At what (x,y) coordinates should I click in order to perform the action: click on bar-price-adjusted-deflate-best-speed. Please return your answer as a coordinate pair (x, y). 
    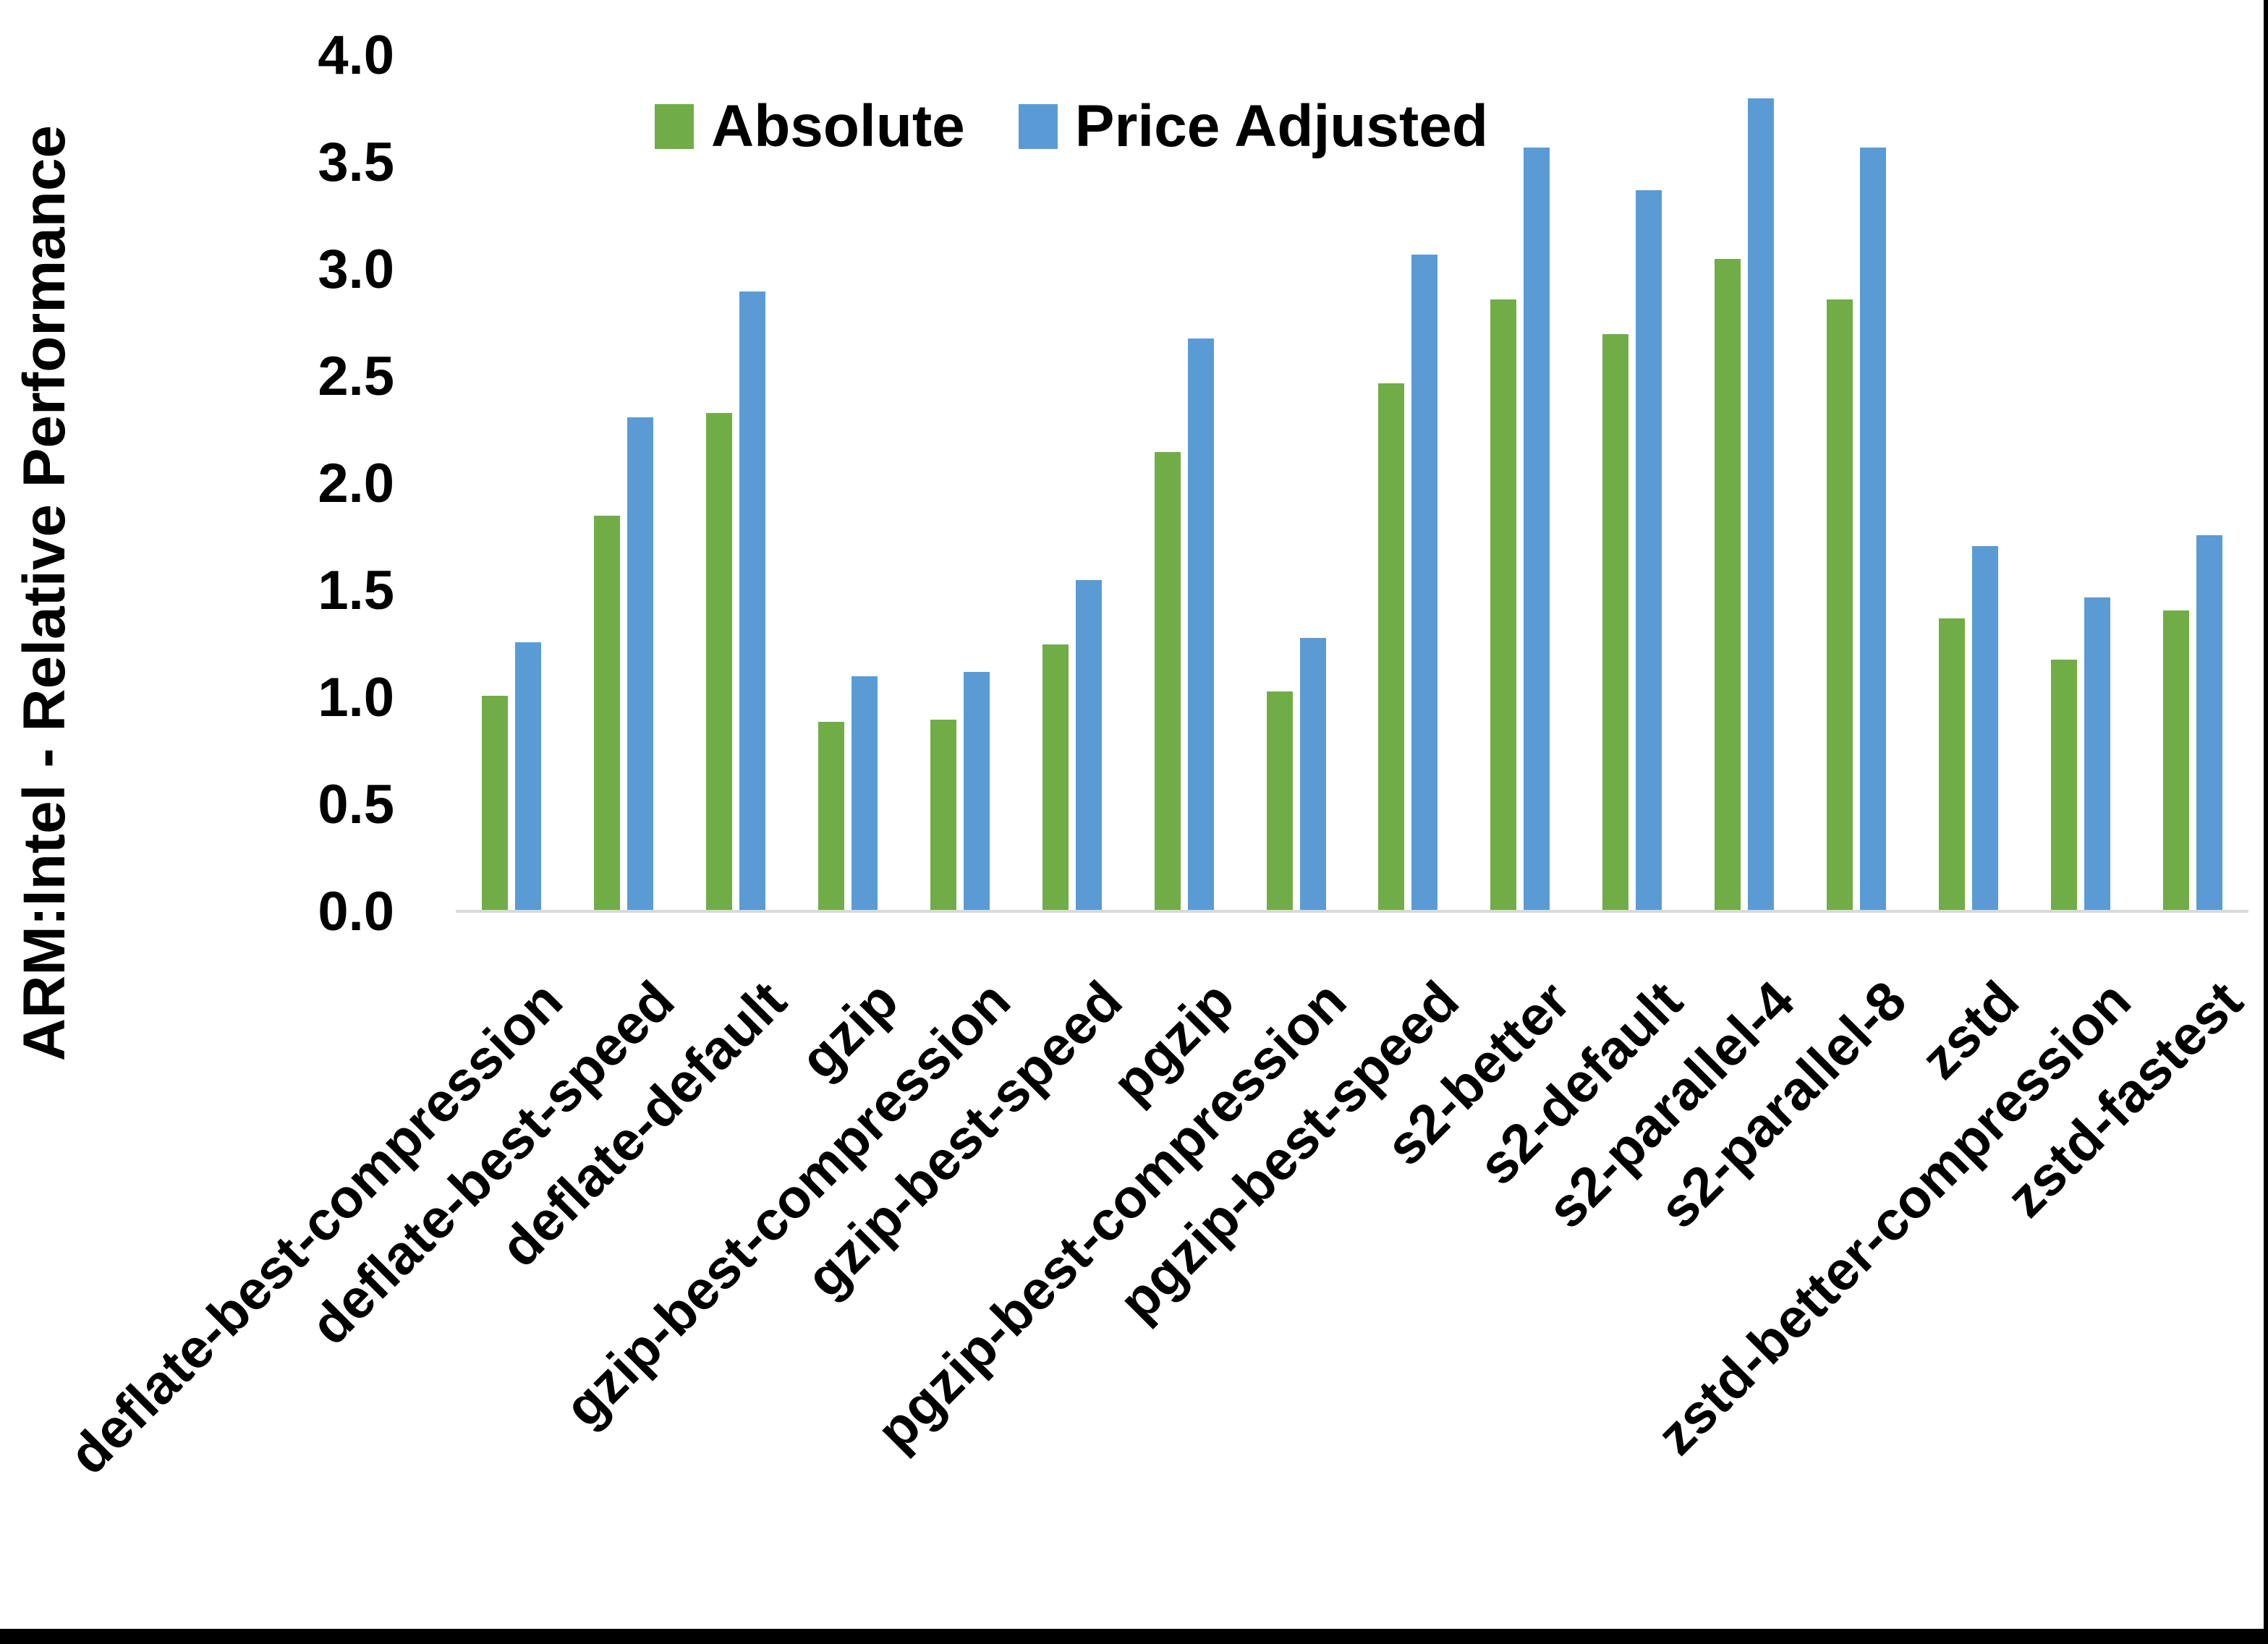
    Looking at the image, I should click on (640, 664).